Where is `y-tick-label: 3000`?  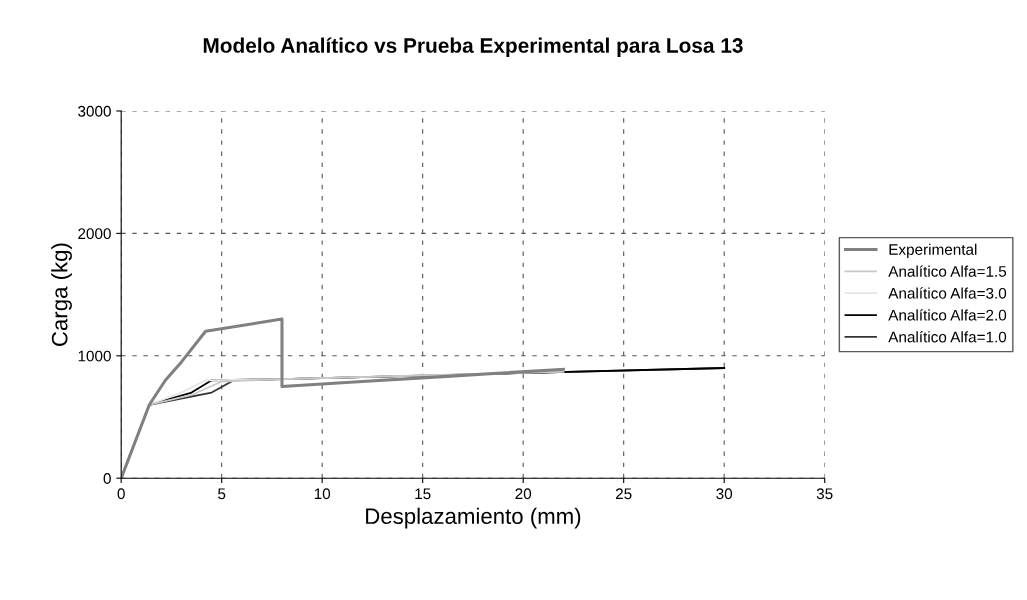
y-tick-label: 3000 is located at coordinates (94, 111).